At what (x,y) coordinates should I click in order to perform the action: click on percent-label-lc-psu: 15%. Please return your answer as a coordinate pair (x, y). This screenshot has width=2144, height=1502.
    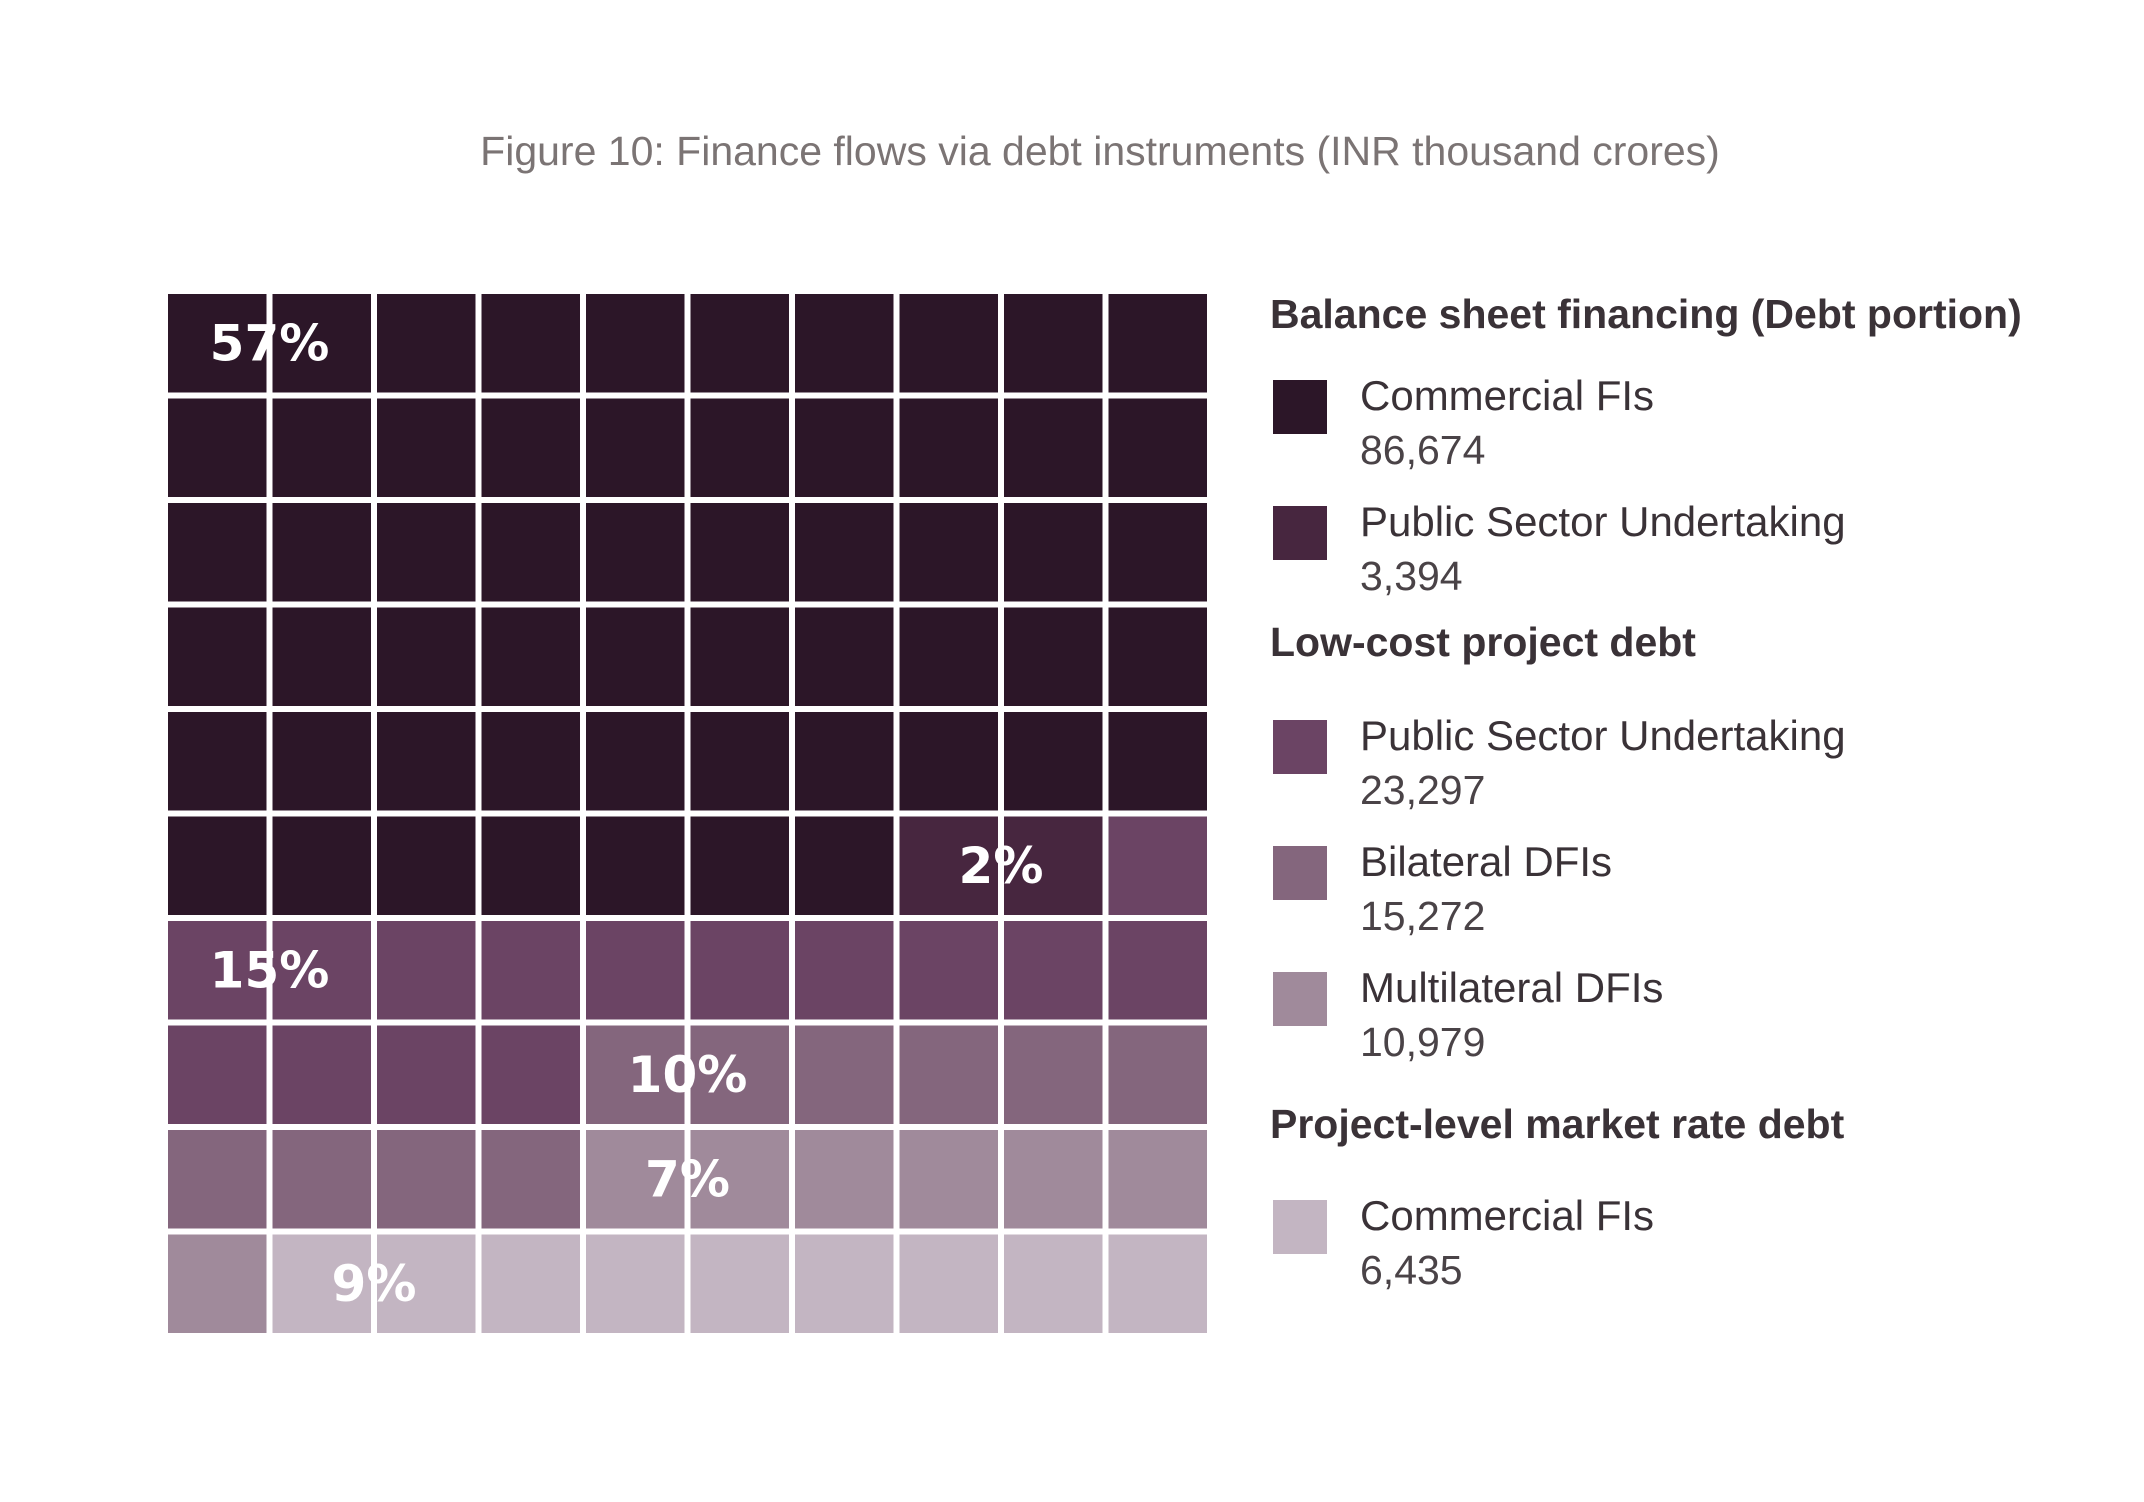
    Looking at the image, I should click on (270, 970).